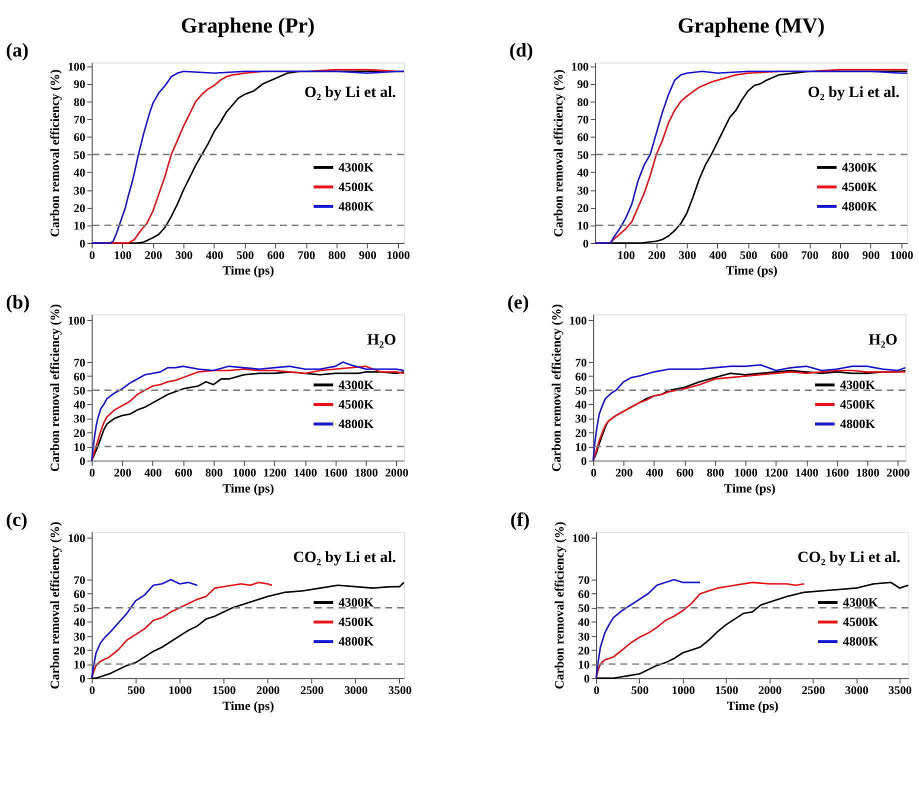  I want to click on x-tick-label: 1400, so click(306, 473).